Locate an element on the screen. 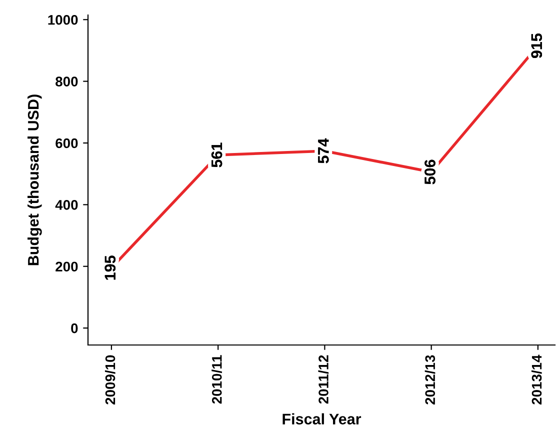  x-tick-label: 2011/12 is located at coordinates (323, 379).